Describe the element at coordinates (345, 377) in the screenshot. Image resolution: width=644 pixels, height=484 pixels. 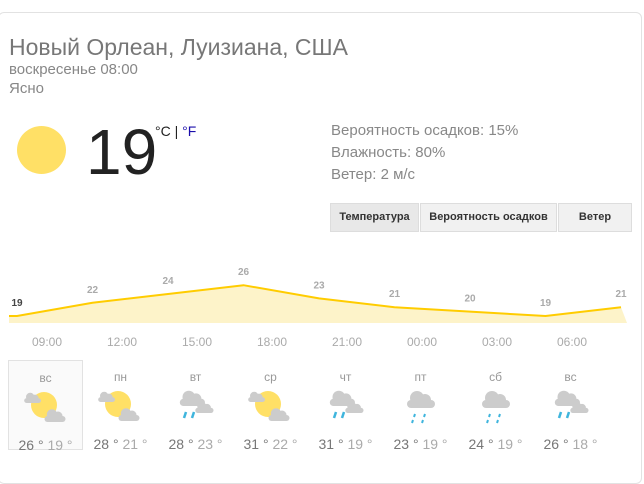
I see `day-name: чт` at that location.